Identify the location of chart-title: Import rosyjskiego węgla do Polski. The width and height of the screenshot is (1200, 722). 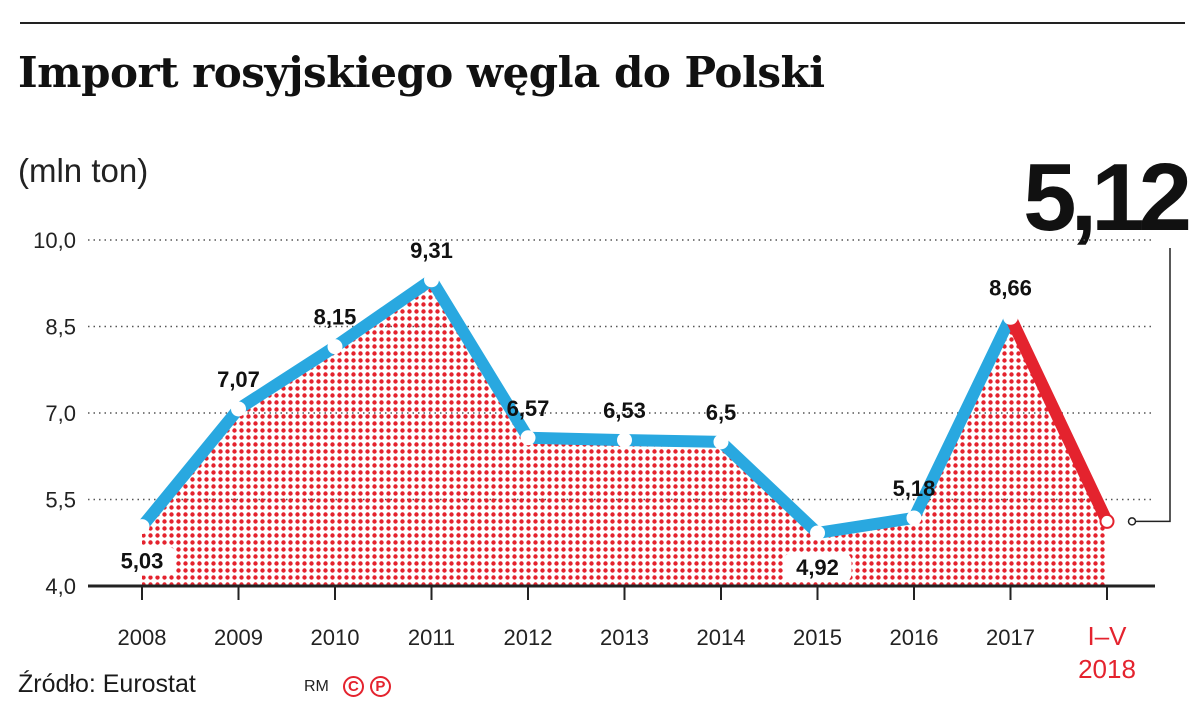
(421, 72).